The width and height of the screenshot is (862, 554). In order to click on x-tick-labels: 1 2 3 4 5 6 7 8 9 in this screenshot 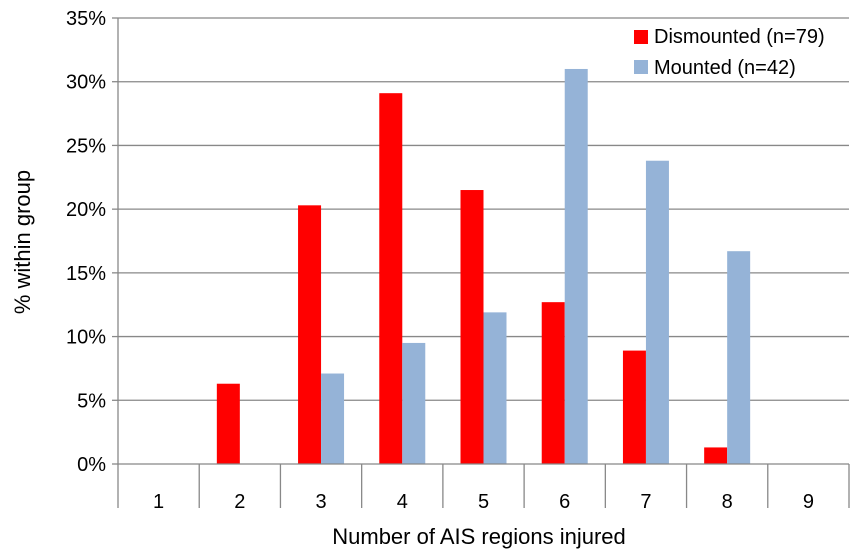, I will do `click(483, 502)`.